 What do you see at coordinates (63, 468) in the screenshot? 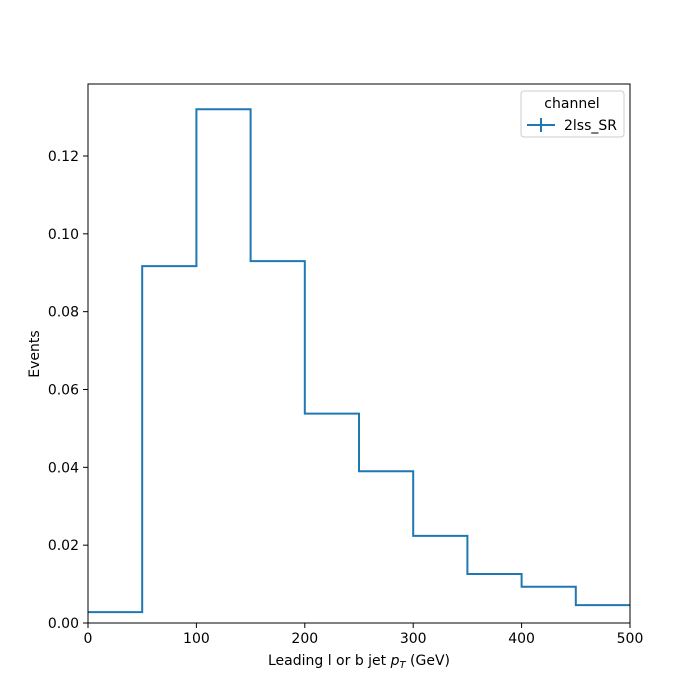
I see `y-tick-label: 0.04` at bounding box center [63, 468].